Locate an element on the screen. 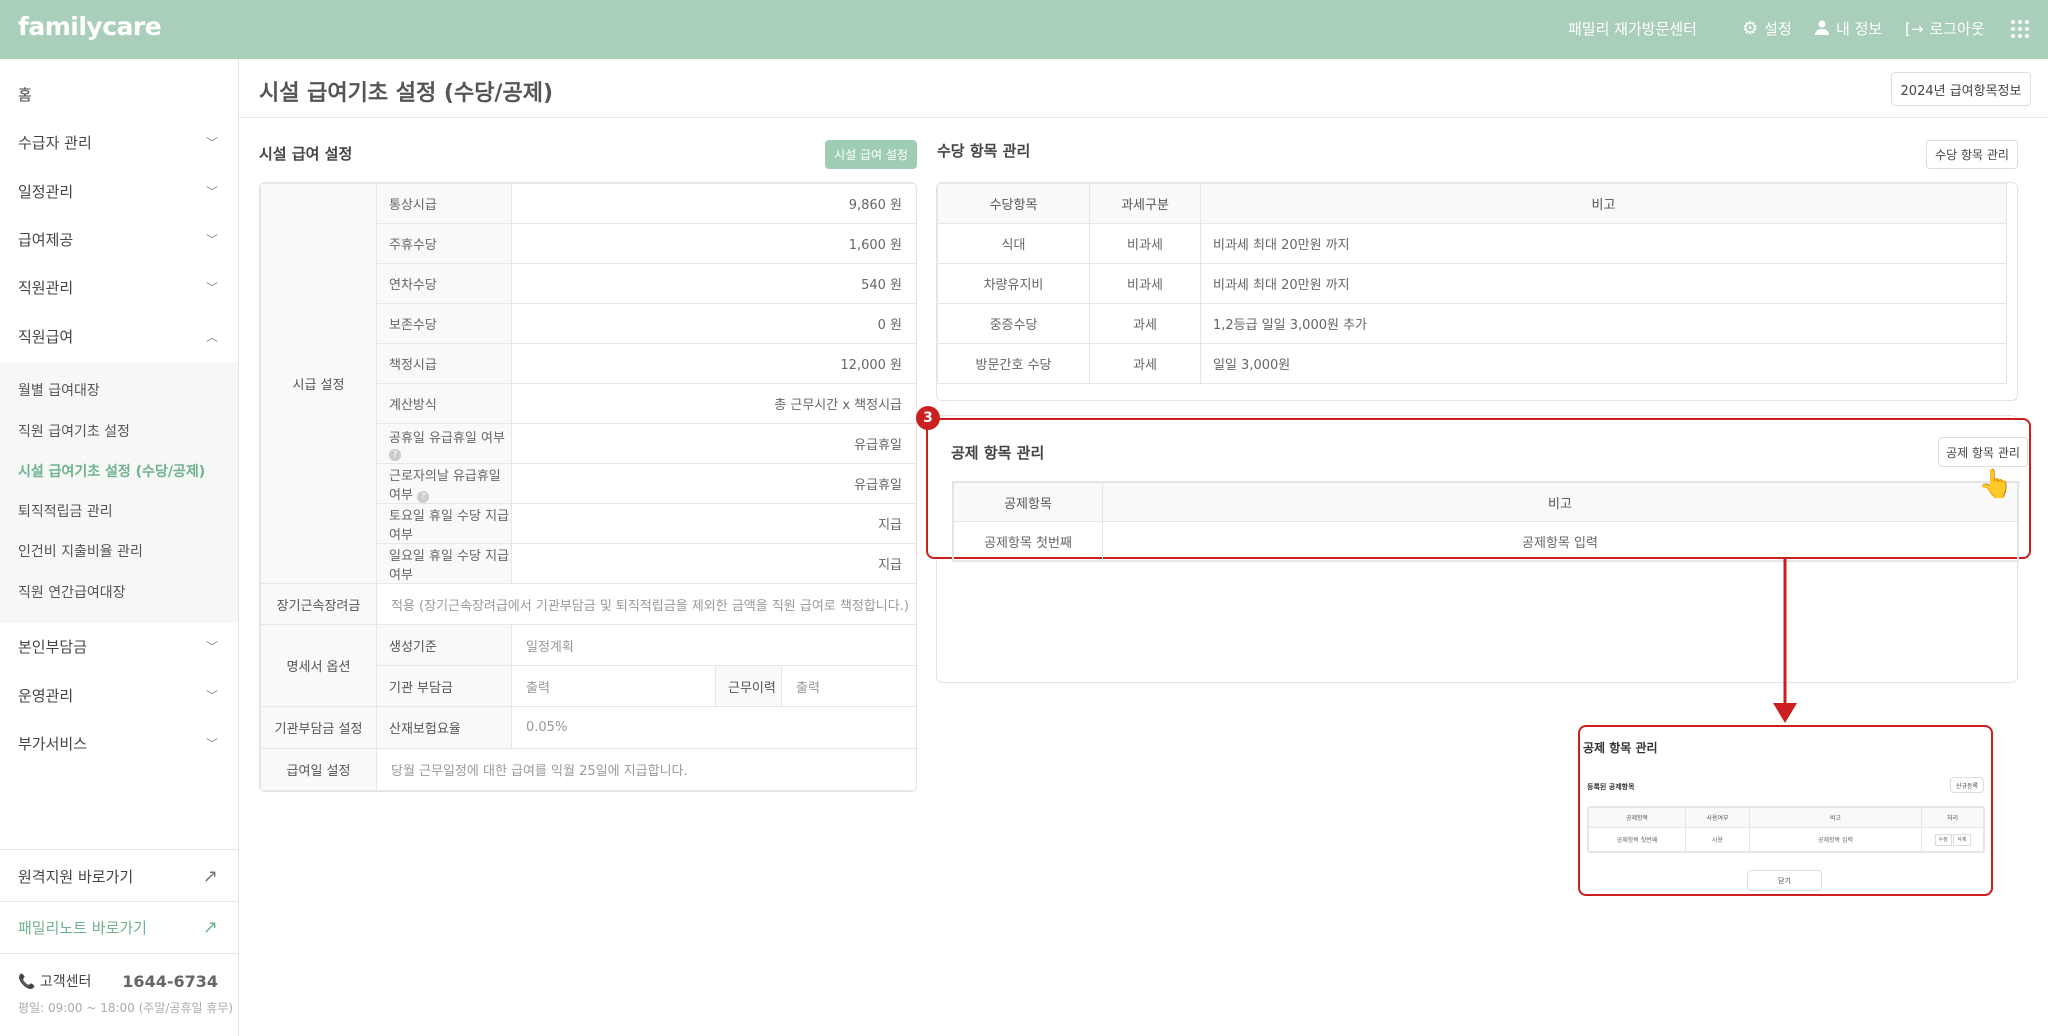 The height and width of the screenshot is (1036, 2048). table-row: 시급 설정 통상시급 9,860 원 is located at coordinates (588, 383).